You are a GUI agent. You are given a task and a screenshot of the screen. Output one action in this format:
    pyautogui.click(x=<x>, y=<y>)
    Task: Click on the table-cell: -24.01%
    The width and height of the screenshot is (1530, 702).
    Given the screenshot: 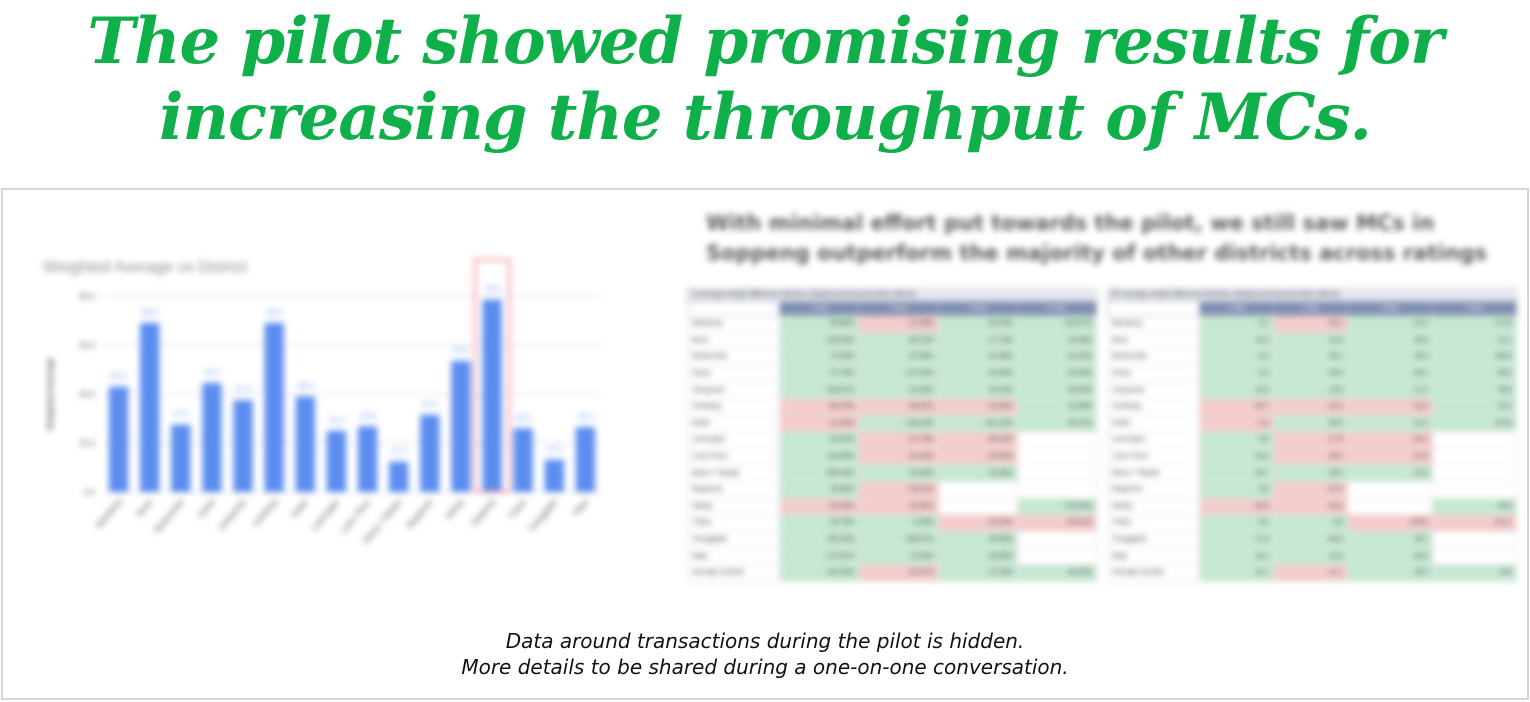 What is the action you would take?
    pyautogui.click(x=898, y=489)
    